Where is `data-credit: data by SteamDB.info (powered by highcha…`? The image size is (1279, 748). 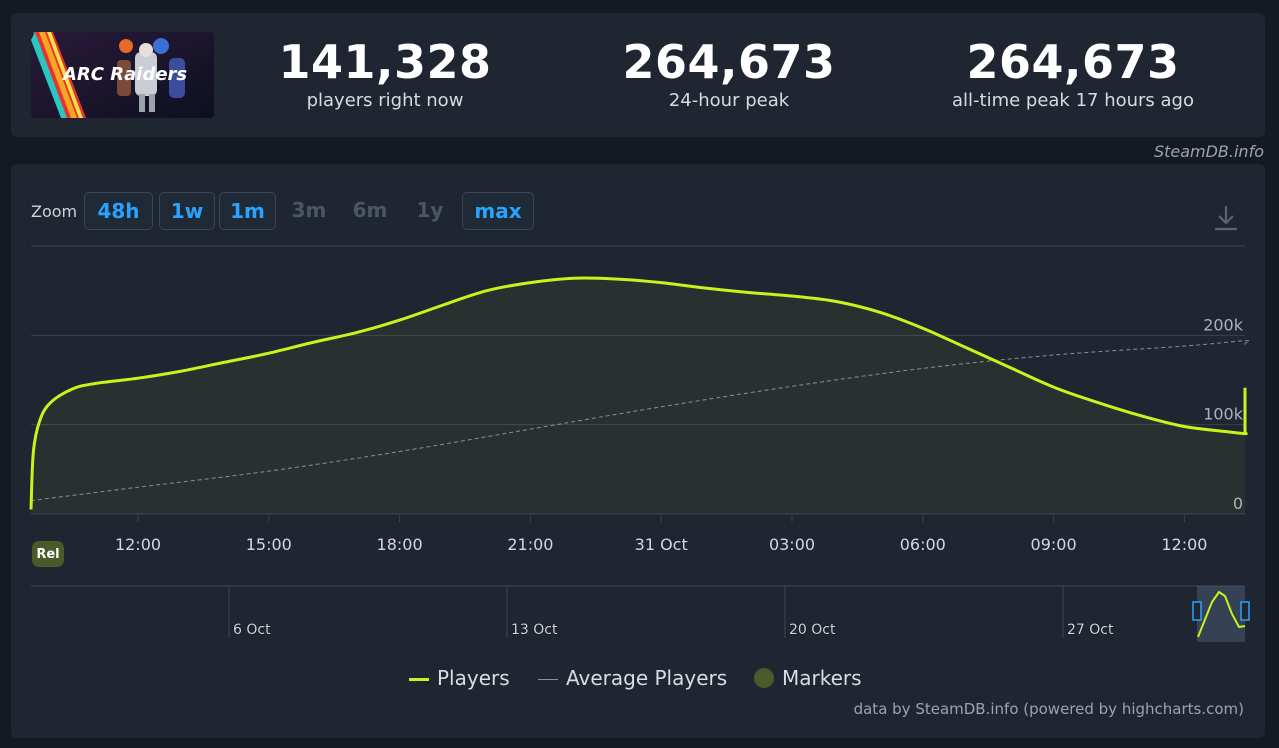
data-credit: data by SteamDB.info (powered by highcha… is located at coordinates (1048, 709).